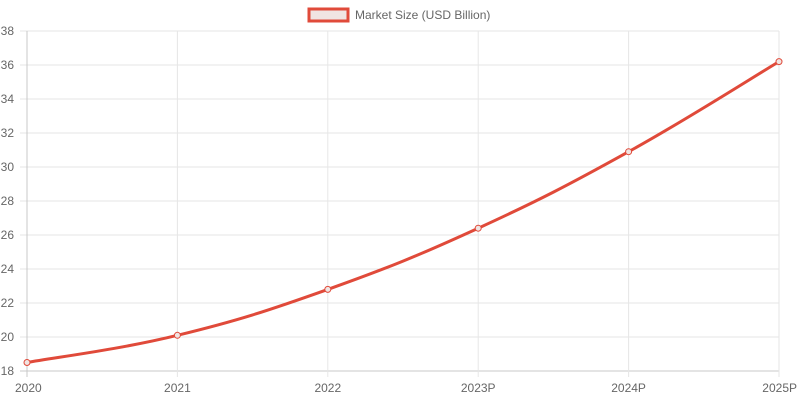 The width and height of the screenshot is (800, 400). Describe the element at coordinates (177, 388) in the screenshot. I see `x-tick-label: 2021` at that location.